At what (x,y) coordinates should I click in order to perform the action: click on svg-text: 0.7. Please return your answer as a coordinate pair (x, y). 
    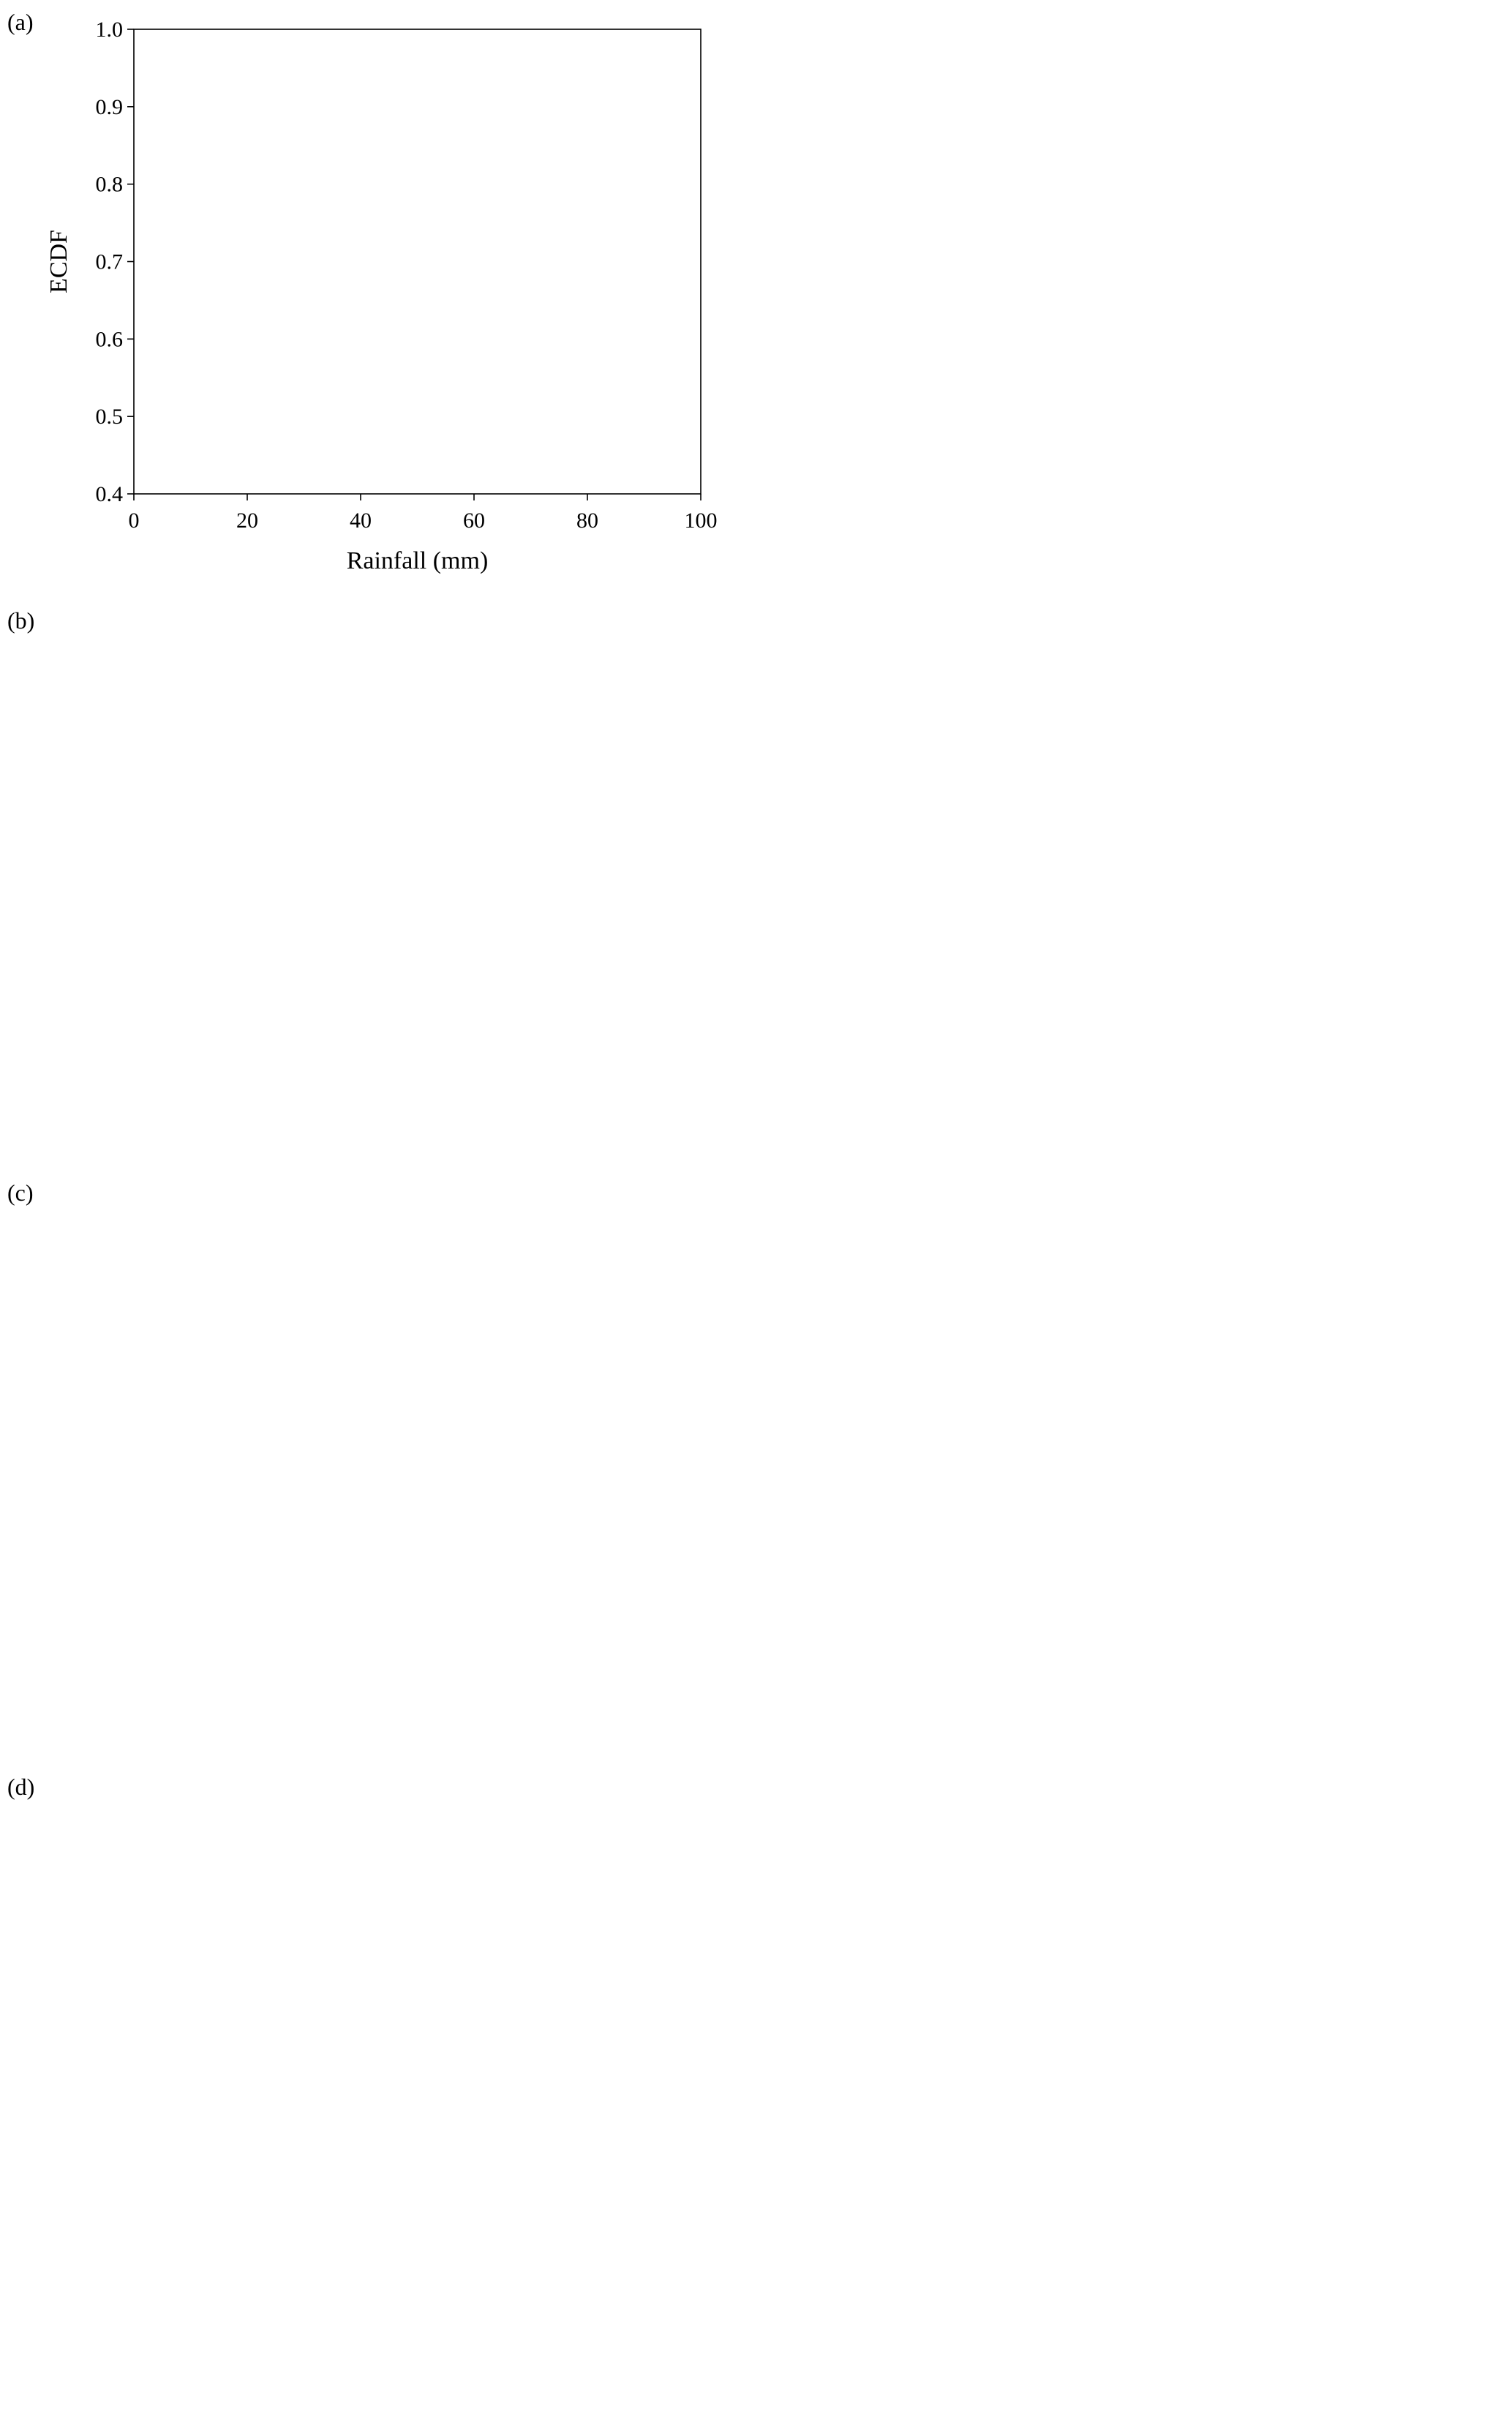
    Looking at the image, I should click on (110, 262).